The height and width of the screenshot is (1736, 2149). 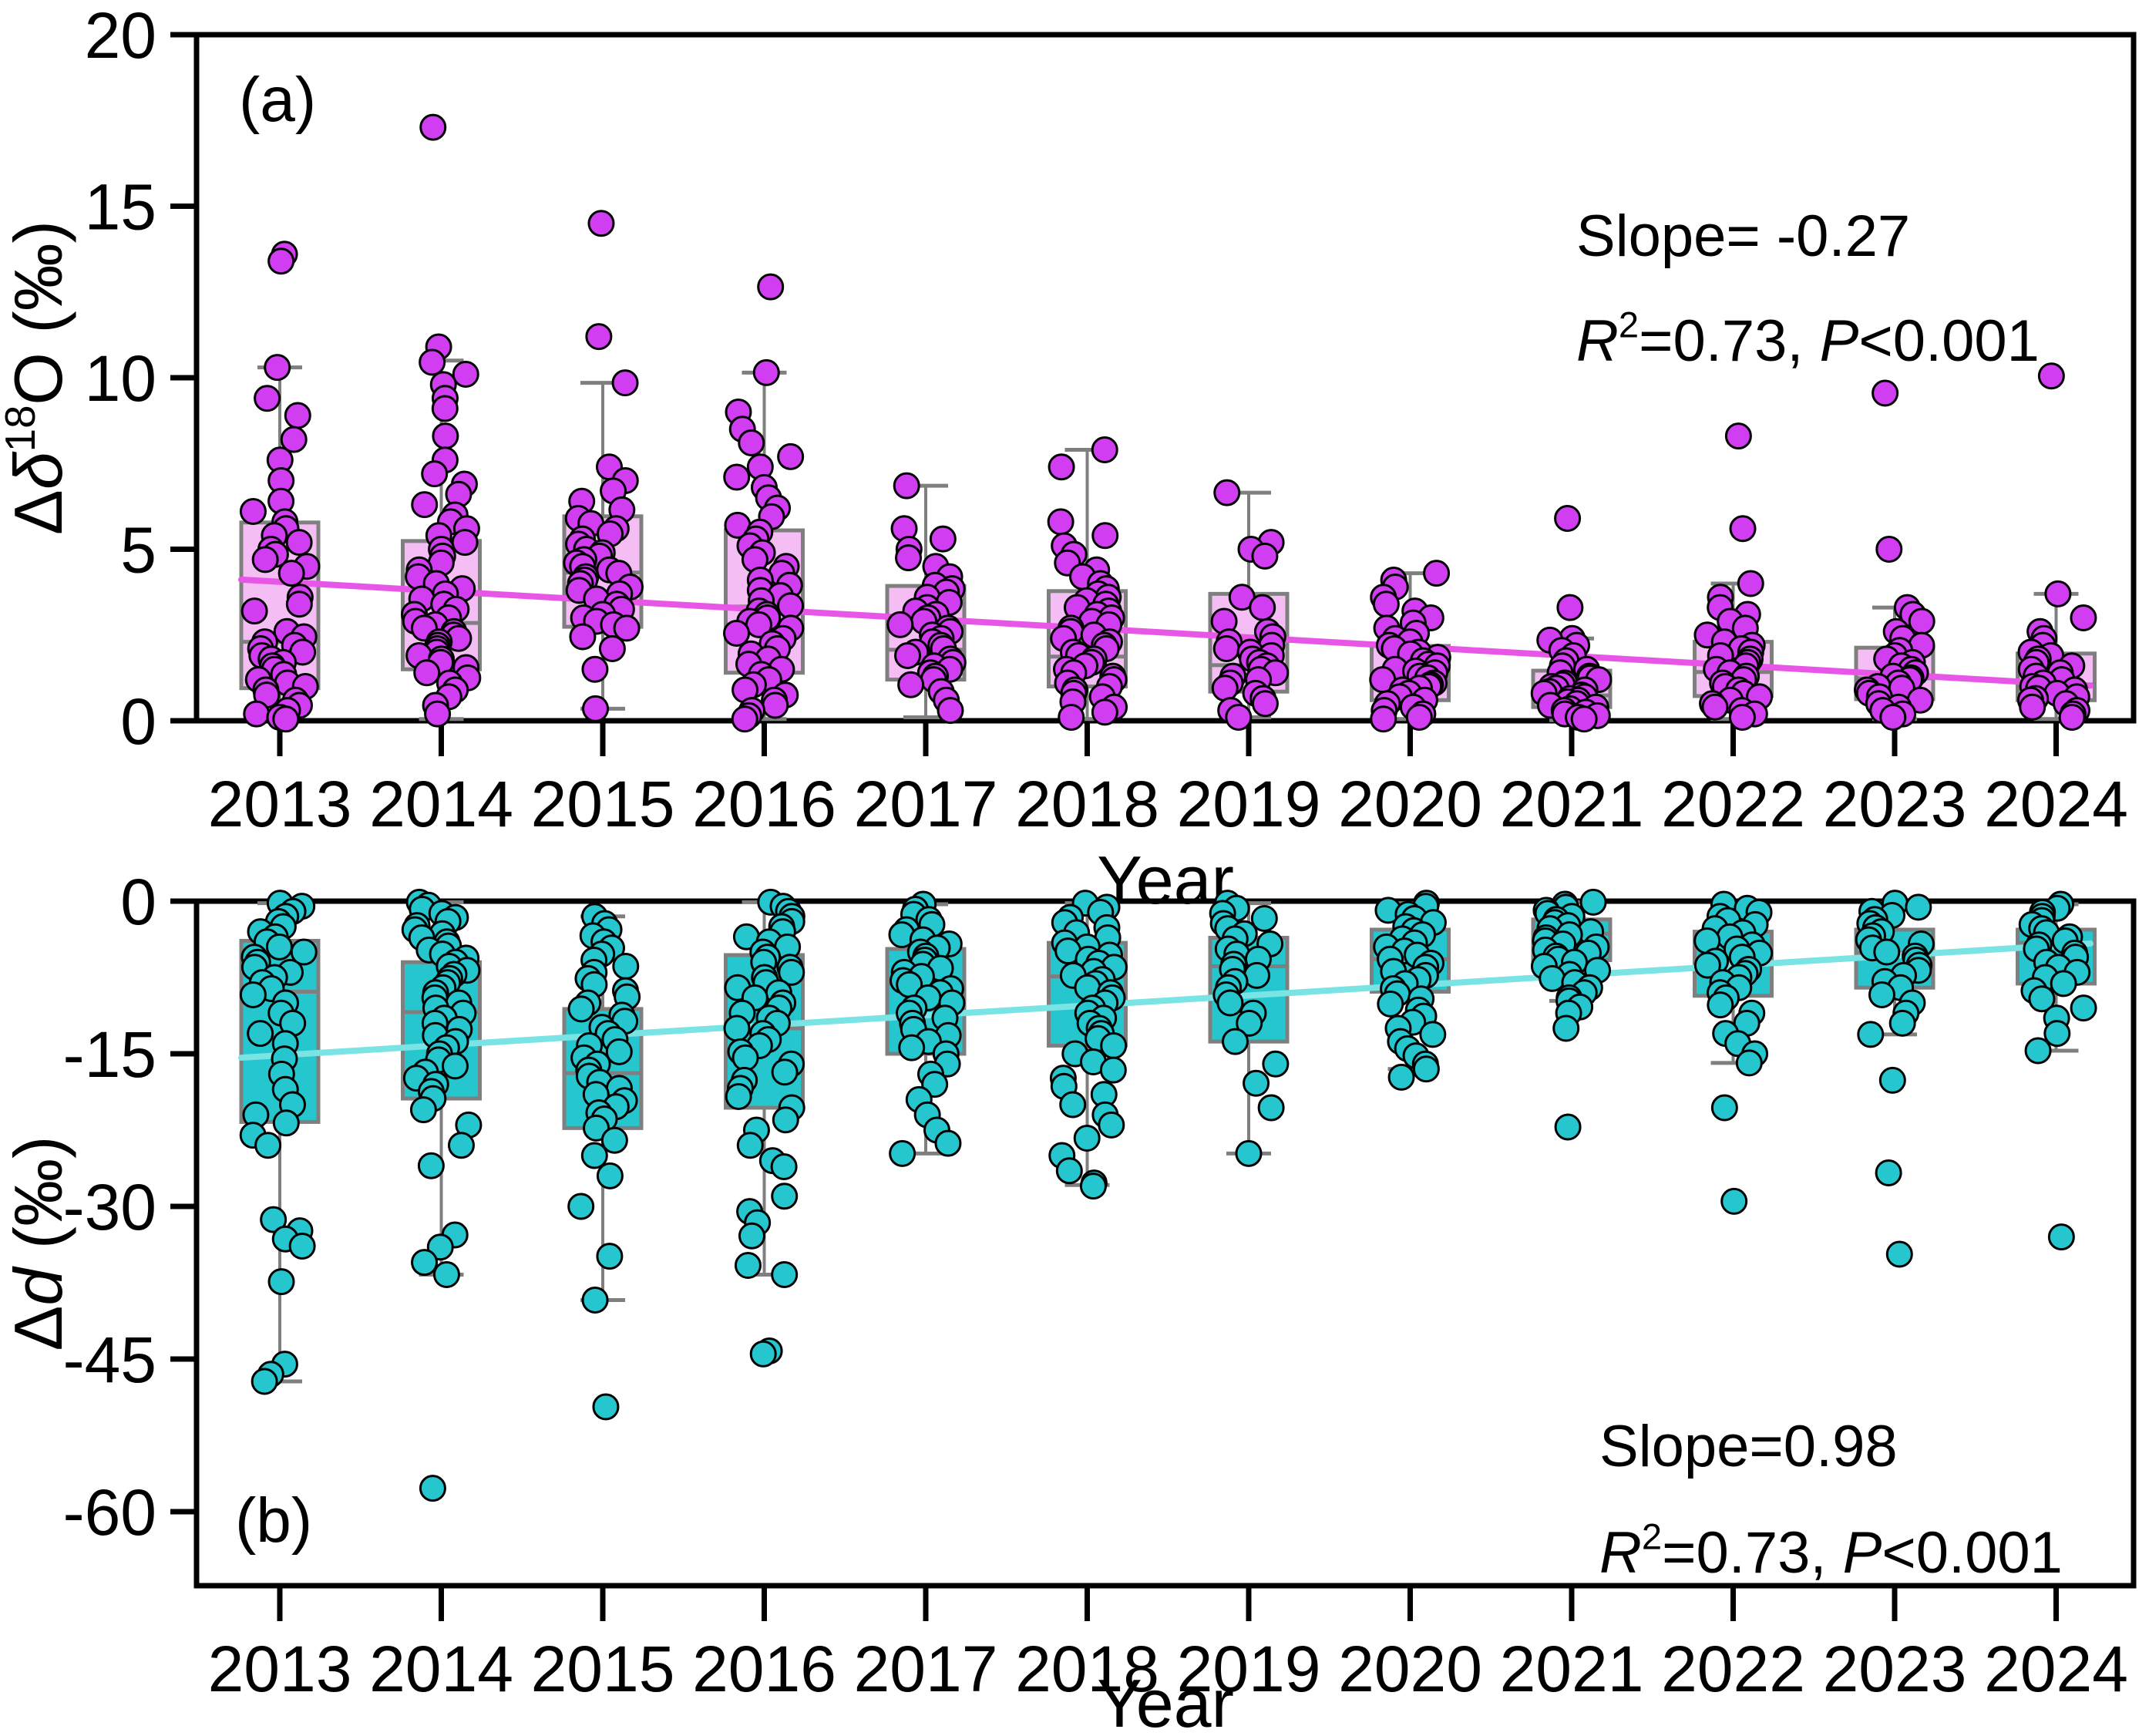 What do you see at coordinates (1895, 804) in the screenshot?
I see `x-tick-label: 2023` at bounding box center [1895, 804].